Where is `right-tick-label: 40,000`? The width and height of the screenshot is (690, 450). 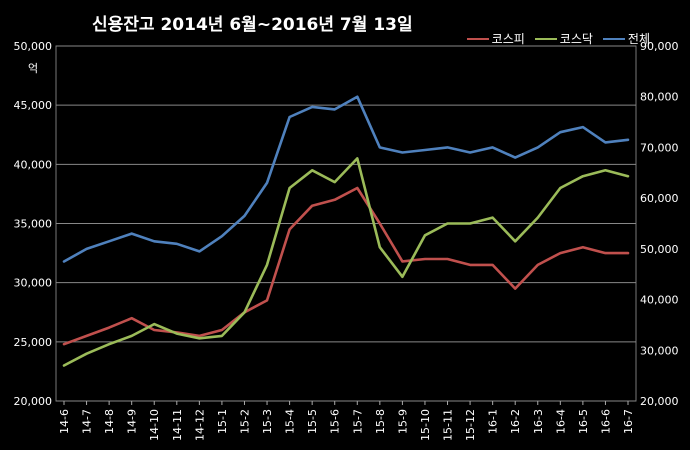 right-tick-label: 40,000 is located at coordinates (659, 300).